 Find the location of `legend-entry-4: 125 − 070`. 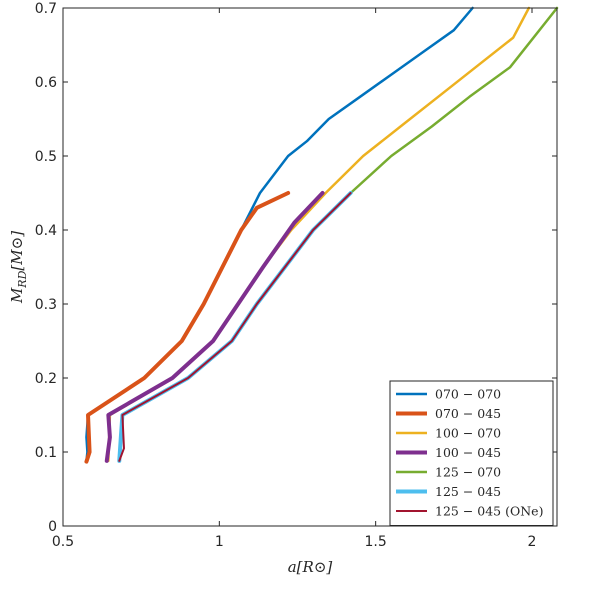

legend-entry-4: 125 − 070 is located at coordinates (468, 472).